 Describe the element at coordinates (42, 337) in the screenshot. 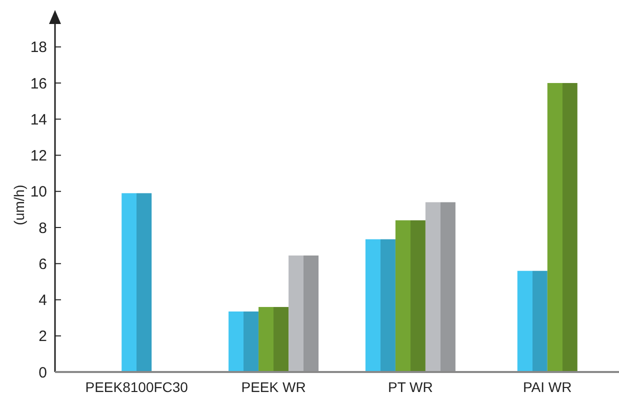

I see `y-tick-label: 2` at that location.